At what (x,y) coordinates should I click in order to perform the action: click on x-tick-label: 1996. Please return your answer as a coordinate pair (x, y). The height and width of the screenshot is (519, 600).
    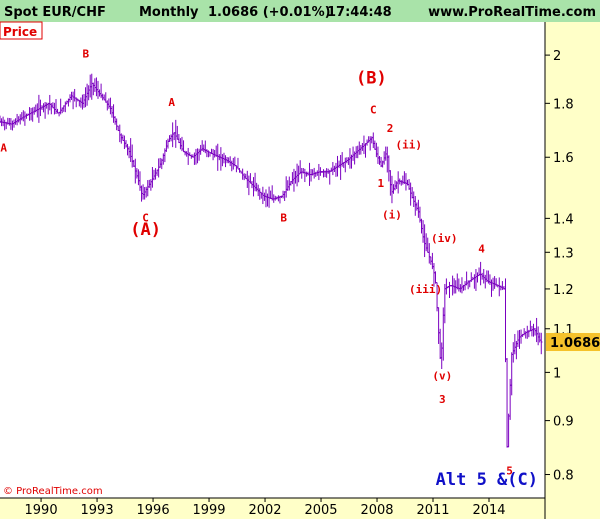
    Looking at the image, I should click on (153, 510).